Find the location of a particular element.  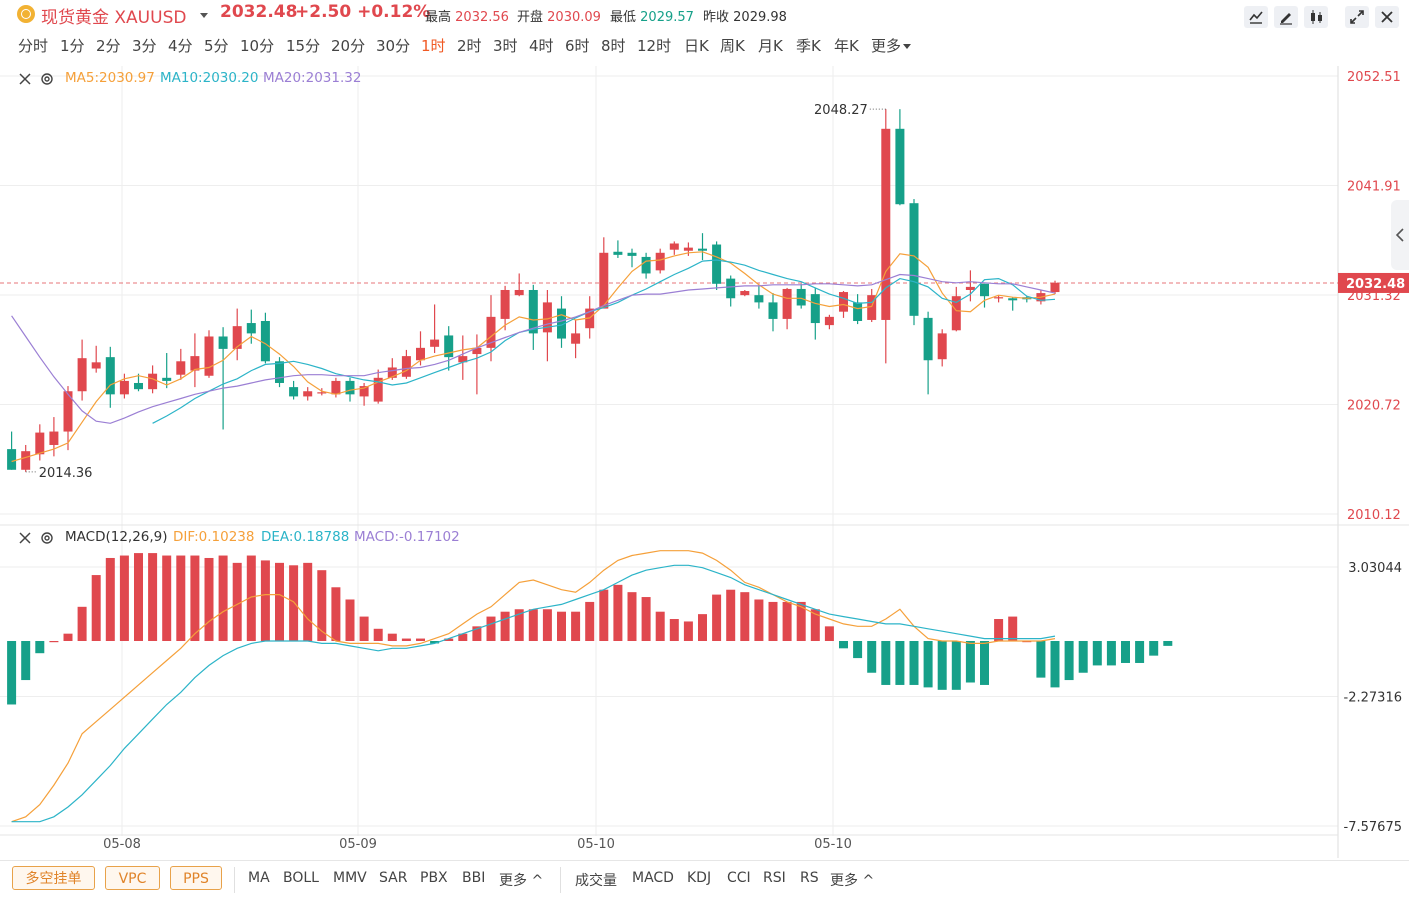

stat-label: 昨收 is located at coordinates (716, 17).